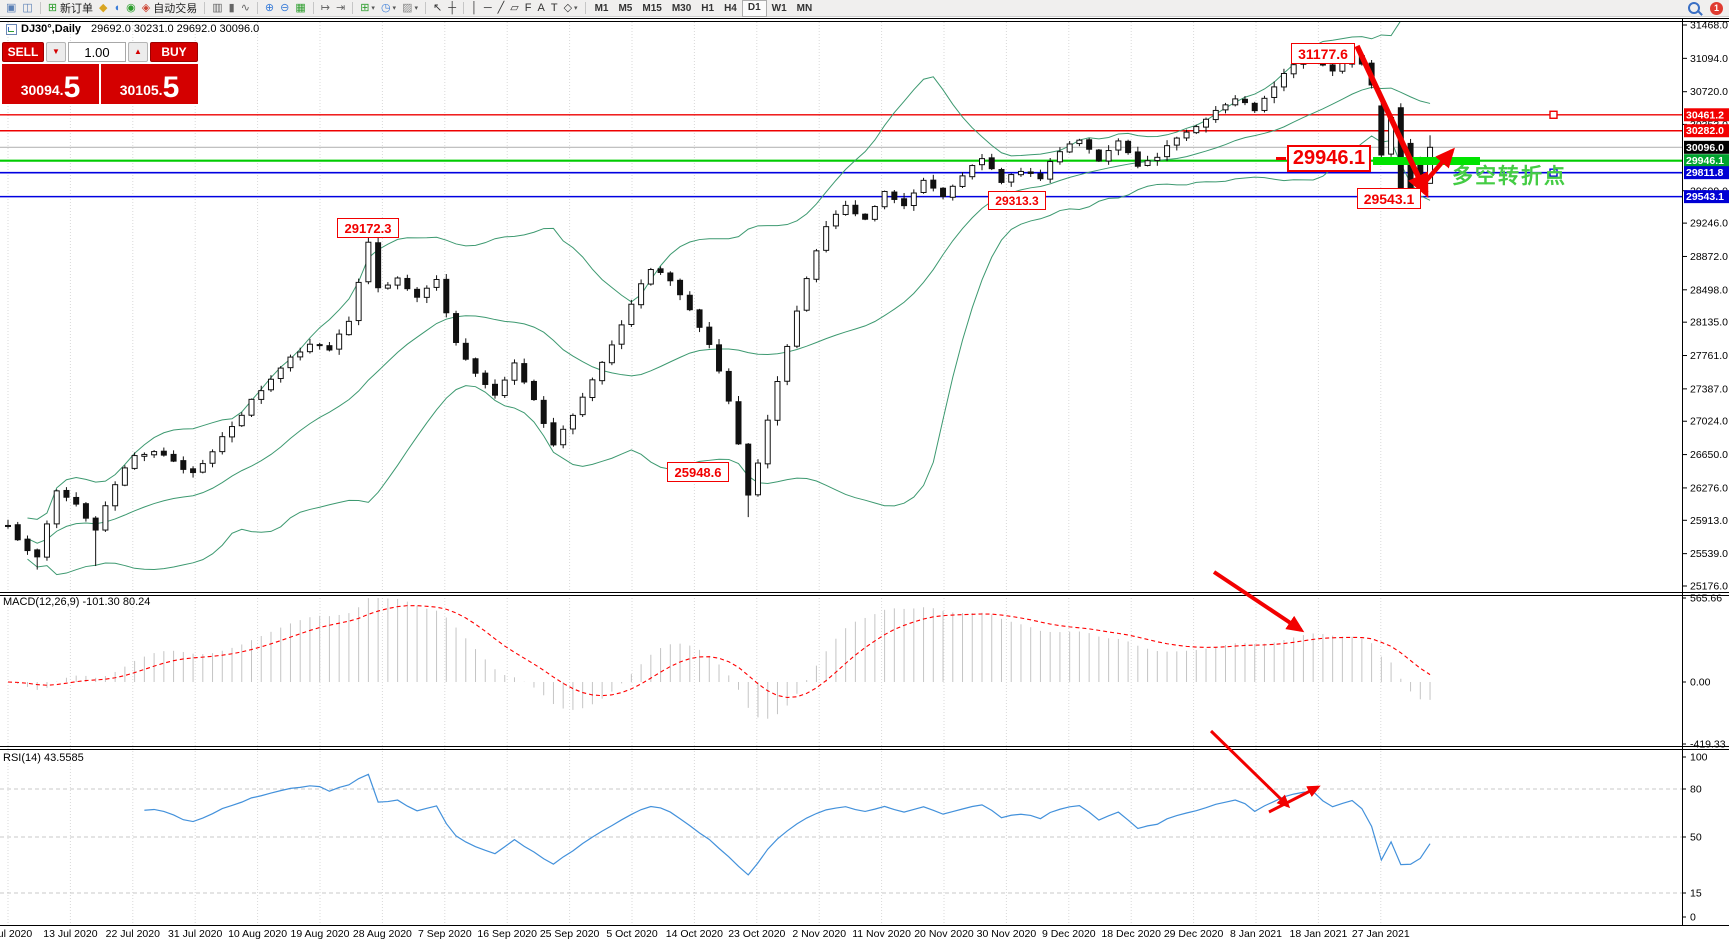 The width and height of the screenshot is (1729, 940). Describe the element at coordinates (708, 8) in the screenshot. I see `timeframe-button-h1: H1` at that location.